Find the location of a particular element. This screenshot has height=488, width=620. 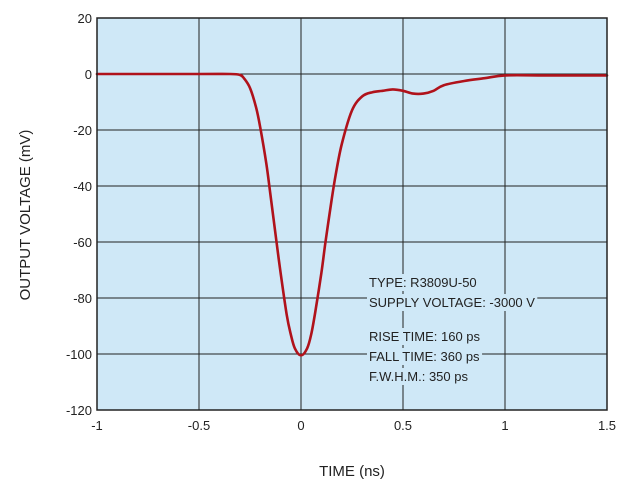

annotation-rise-time: RISE TIME: 160 ps is located at coordinates (425, 336).